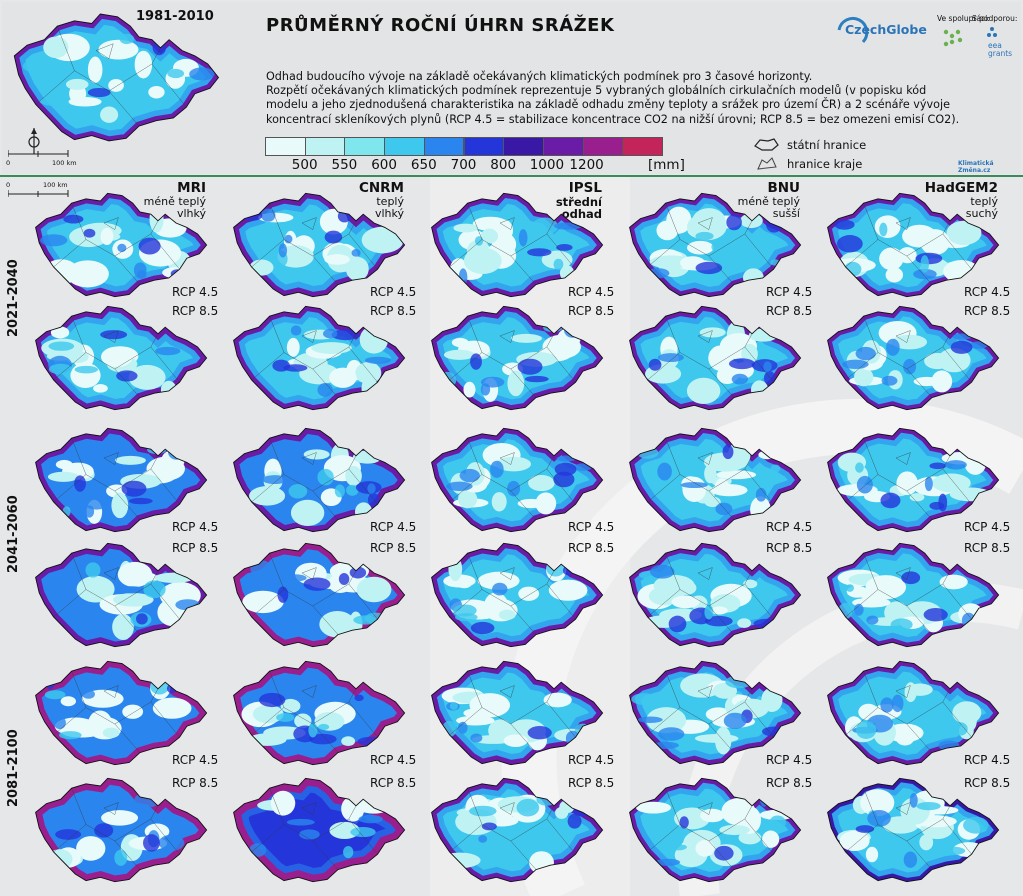  Describe the element at coordinates (517, 830) in the screenshot. I see `precip-map-ipsl-2081-2100-rcp85` at that location.